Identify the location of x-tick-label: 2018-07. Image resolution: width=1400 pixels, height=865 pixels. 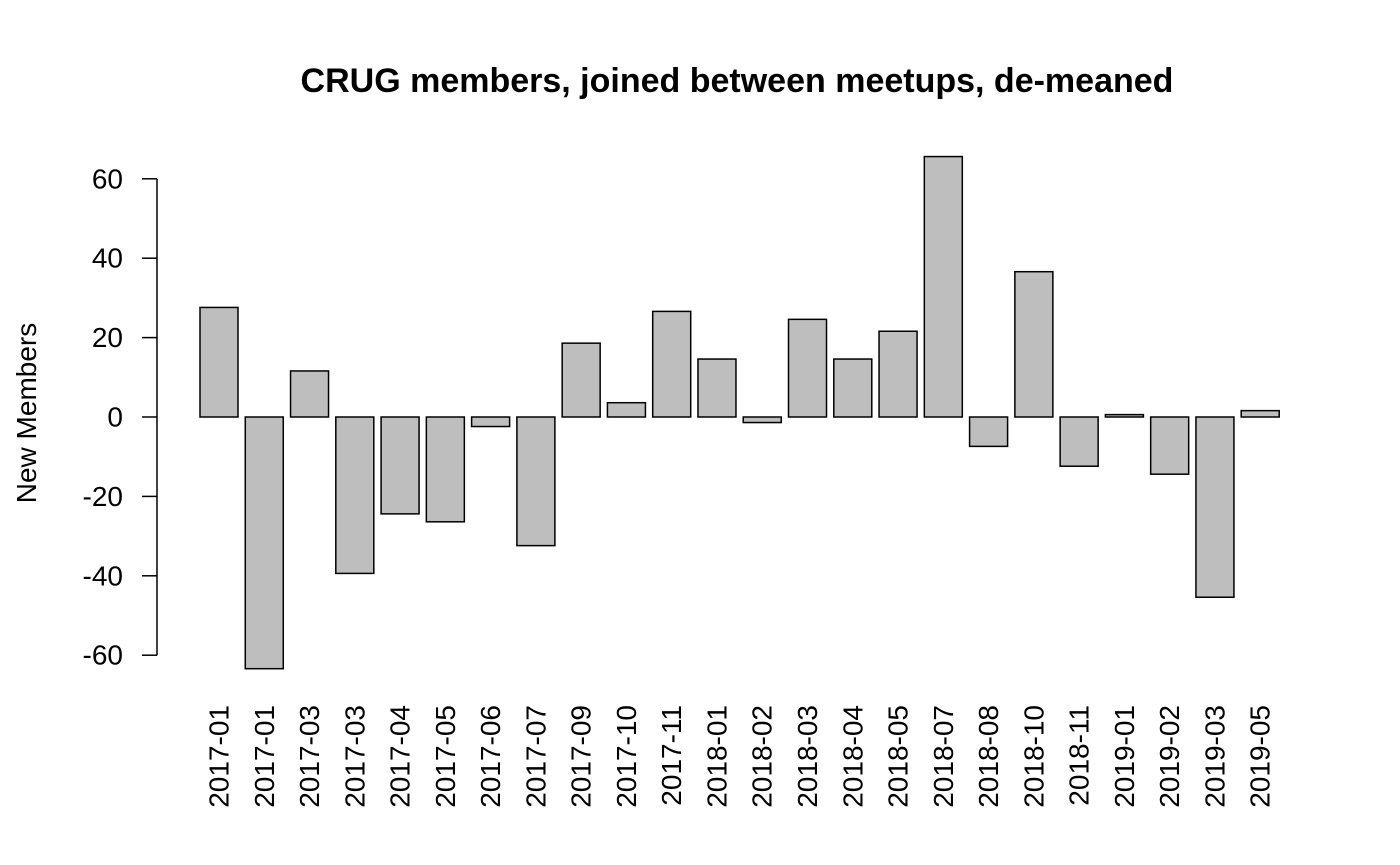
(943, 756).